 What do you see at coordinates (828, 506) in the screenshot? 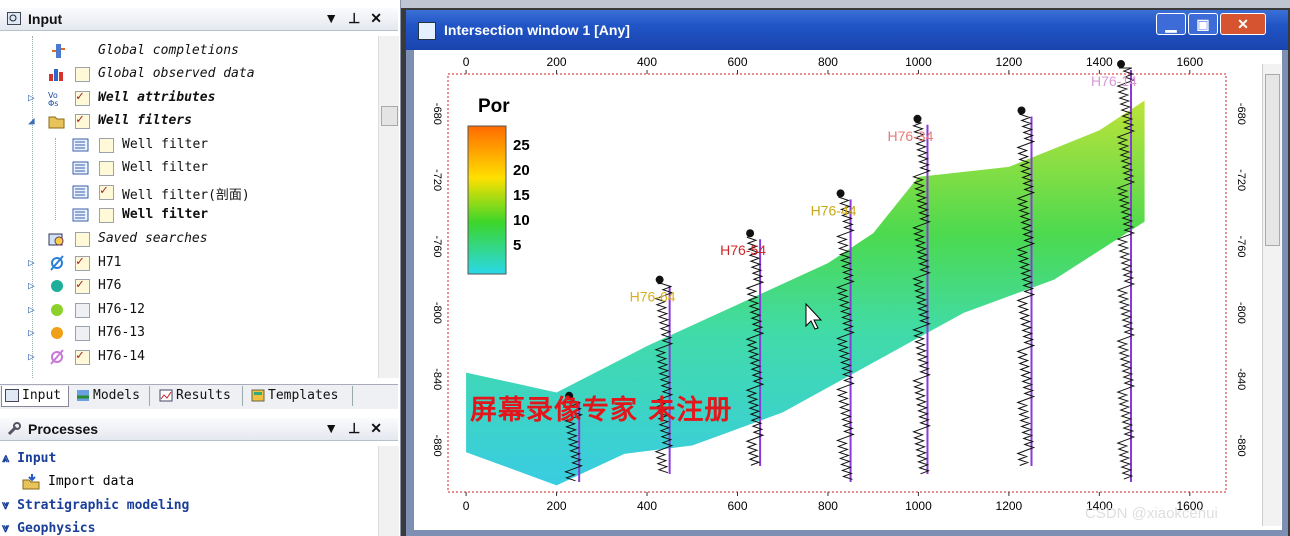
I see `x-tick-label-bottom: 800` at bounding box center [828, 506].